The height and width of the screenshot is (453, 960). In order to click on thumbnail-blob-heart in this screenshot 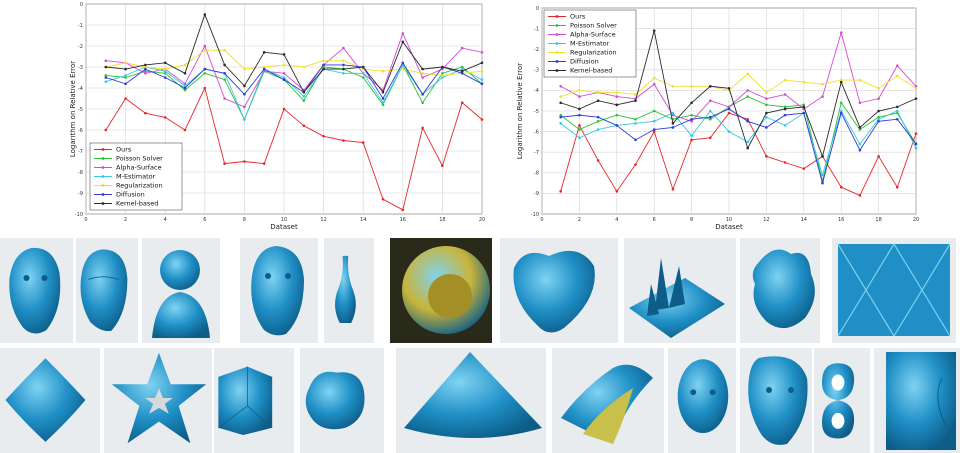, I will do `click(559, 290)`.